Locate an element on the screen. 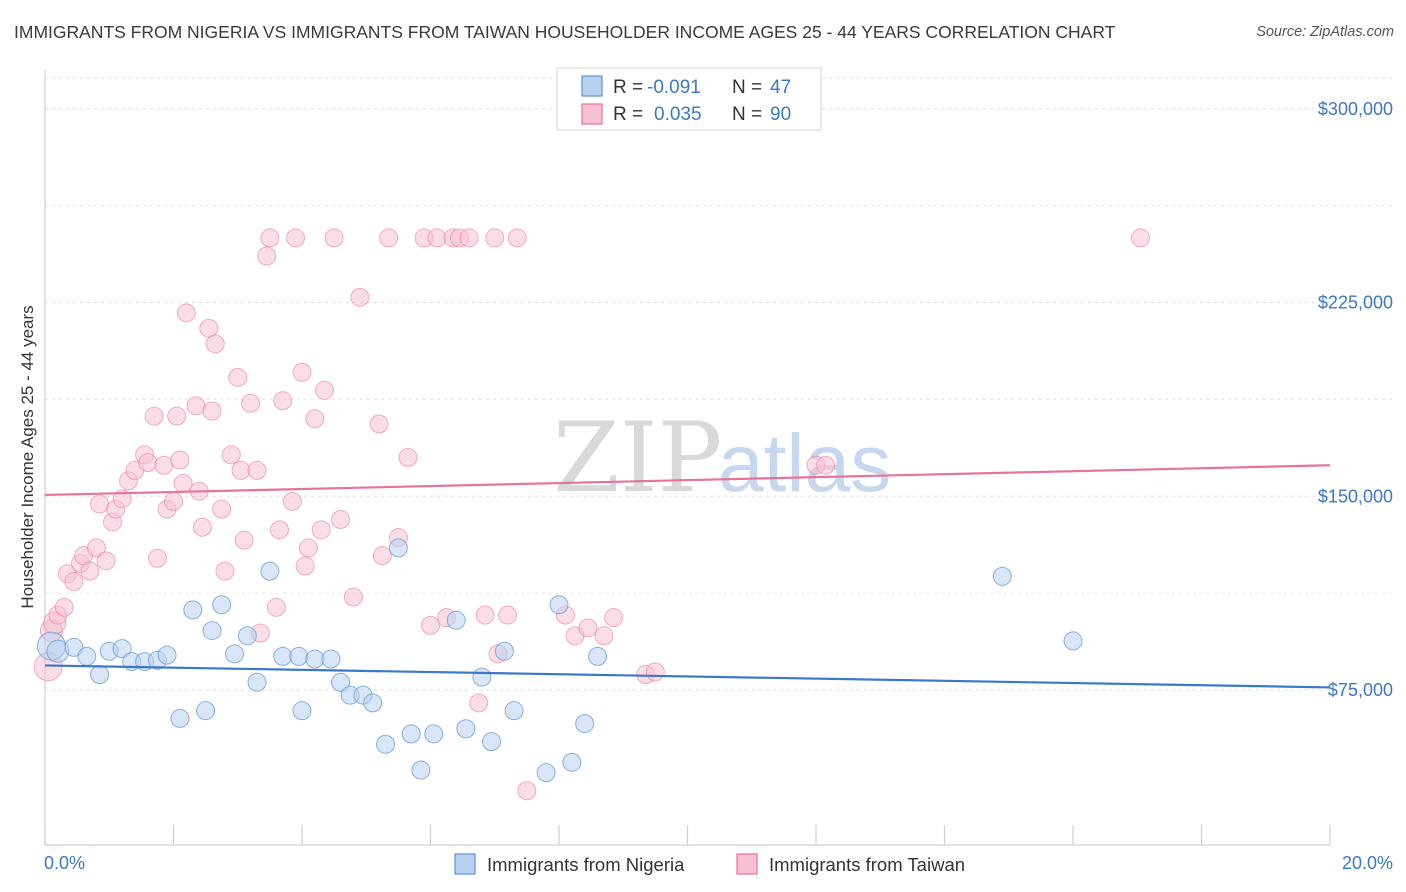  y-tick-label: $75,000 is located at coordinates (1360, 690).